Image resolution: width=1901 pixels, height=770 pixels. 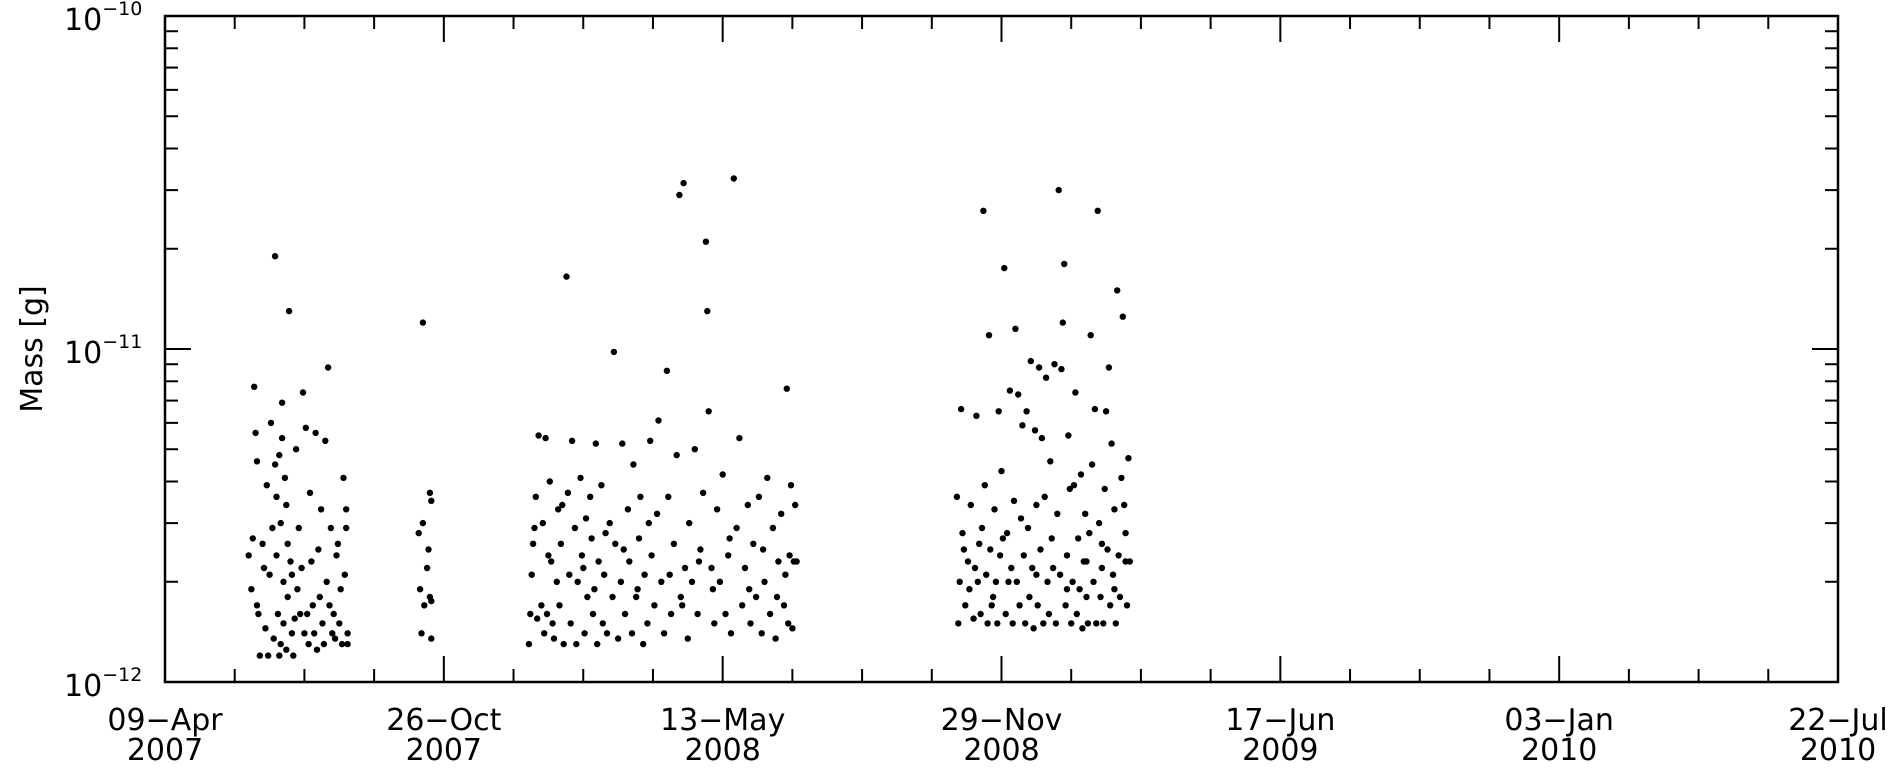 I want to click on x-tick-year-label: 2007, so click(x=444, y=750).